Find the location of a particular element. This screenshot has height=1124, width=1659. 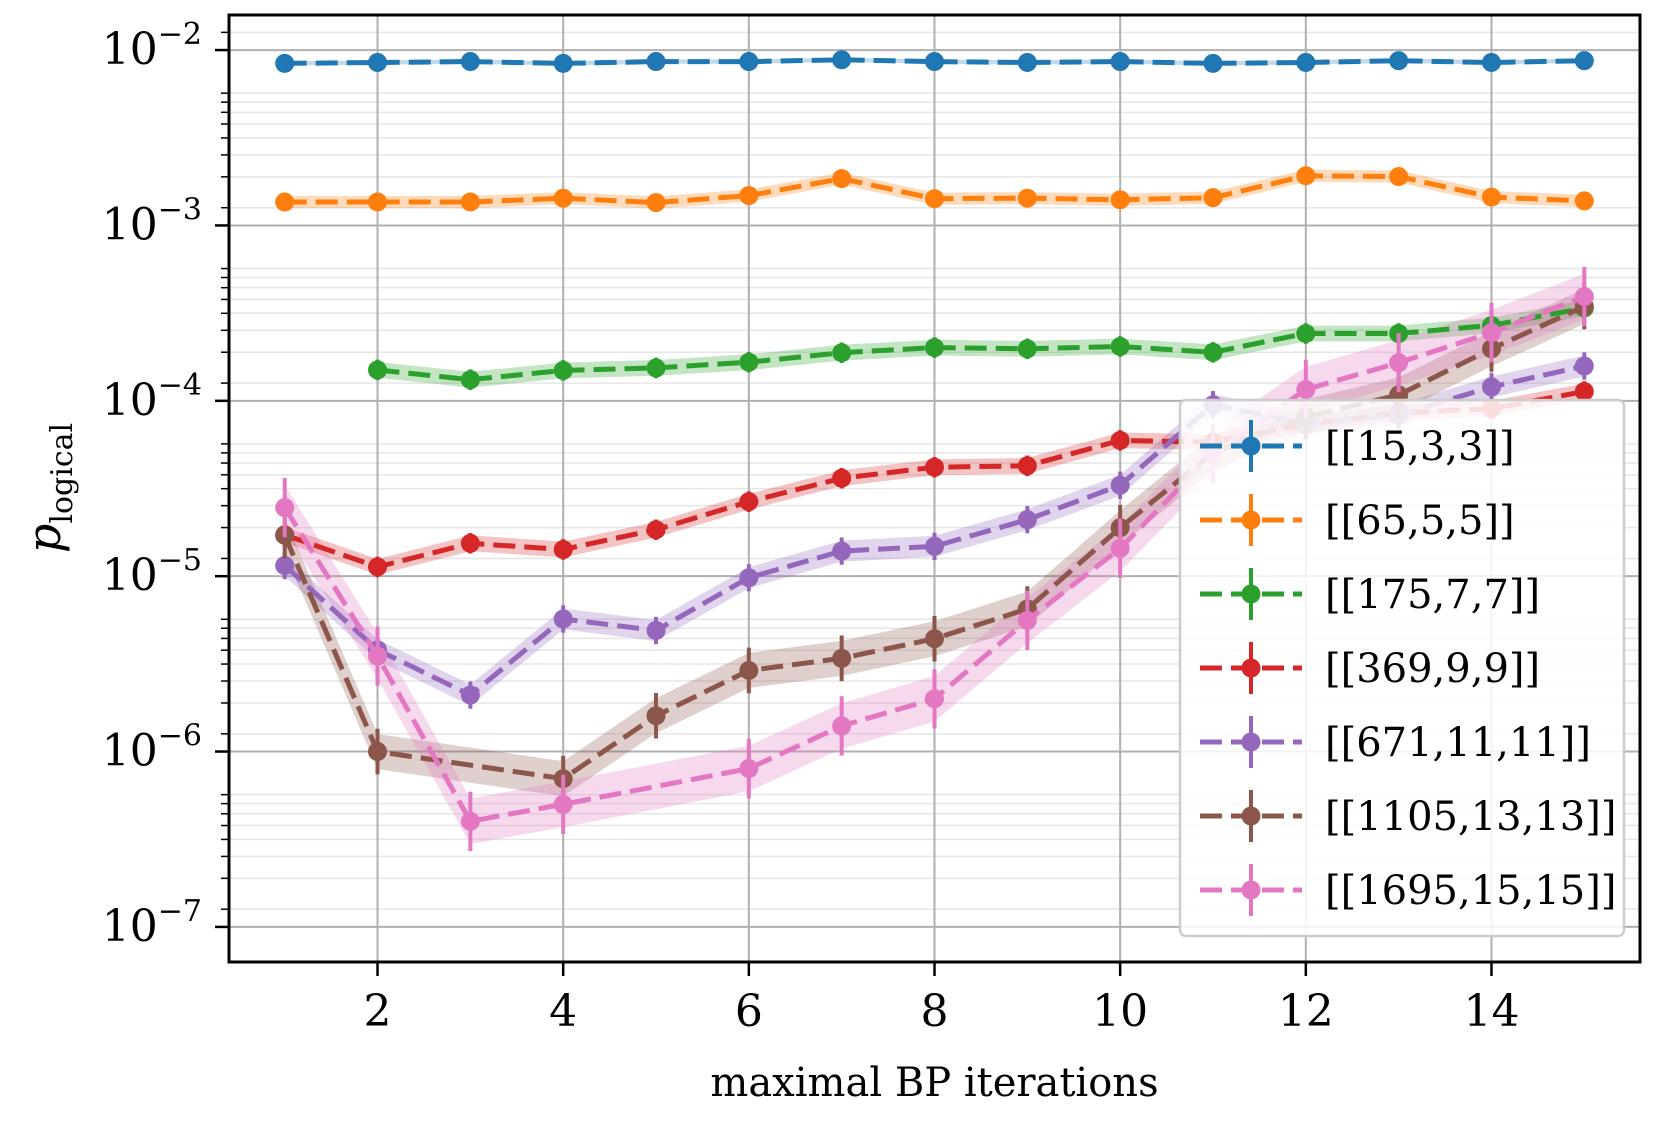

legend-label: [[175,7,7]] is located at coordinates (1432, 595).